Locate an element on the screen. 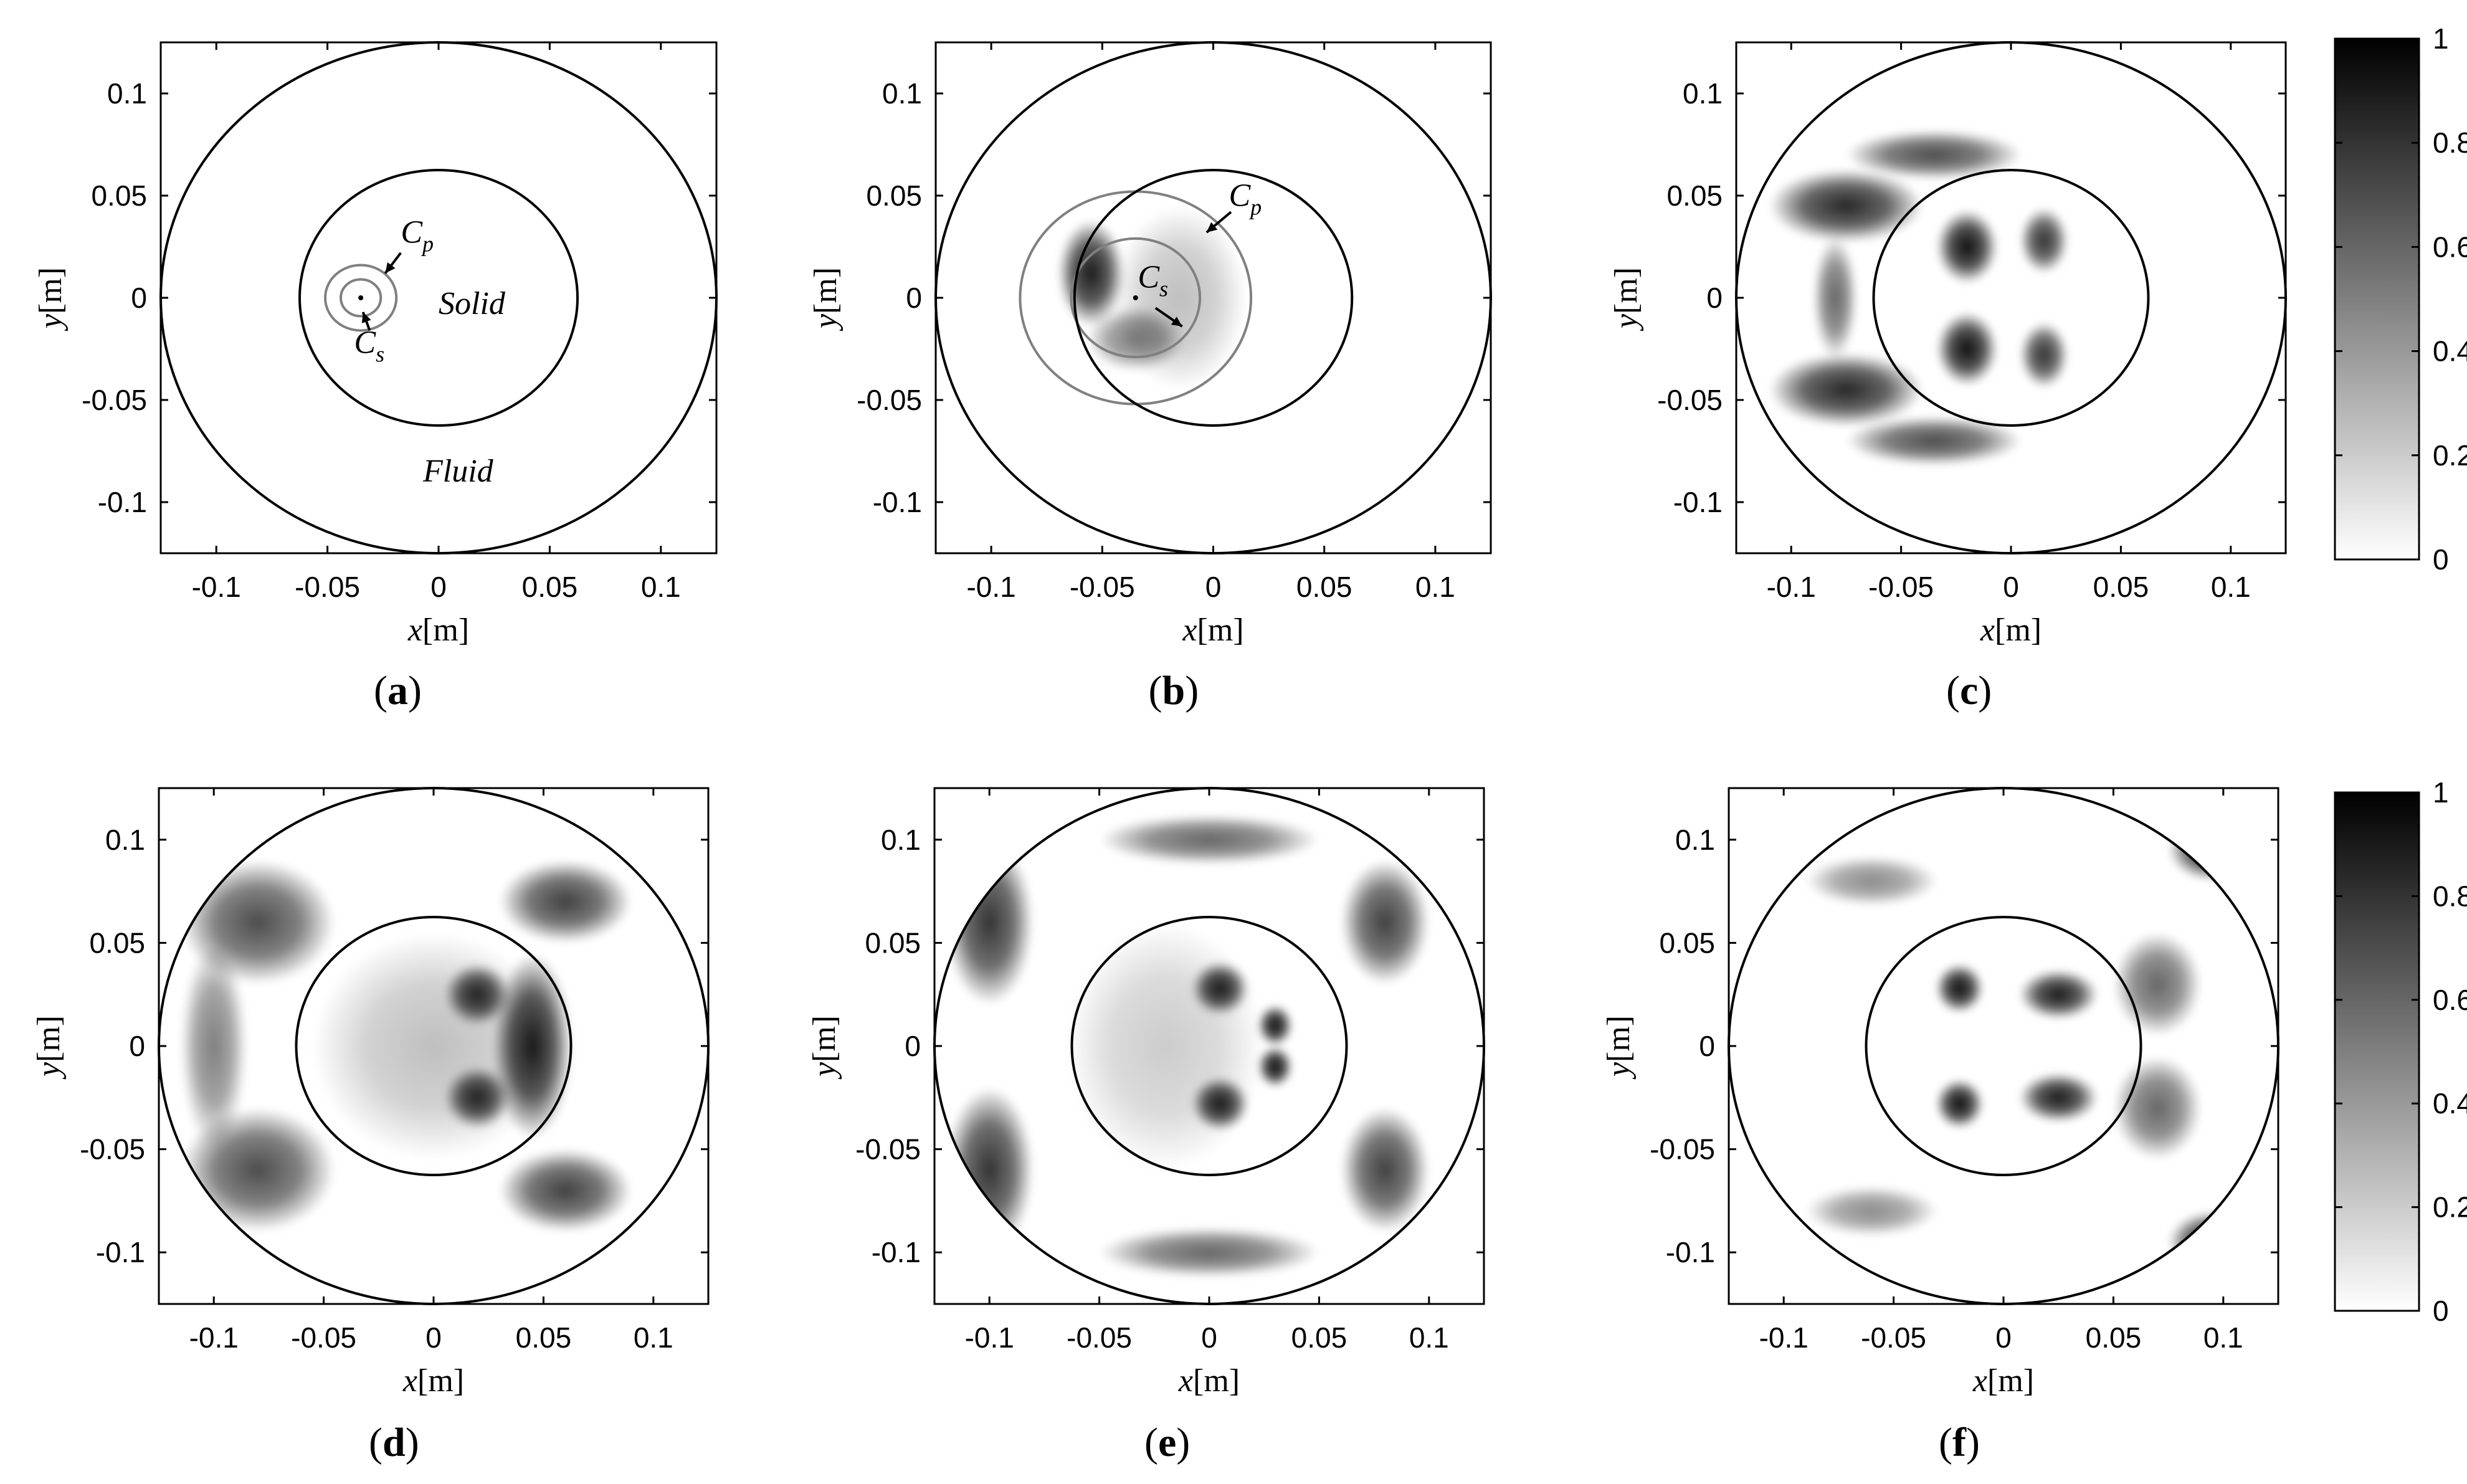 The width and height of the screenshot is (2467, 1484). colorbar-tick-label: 0.2 is located at coordinates (2450, 455).